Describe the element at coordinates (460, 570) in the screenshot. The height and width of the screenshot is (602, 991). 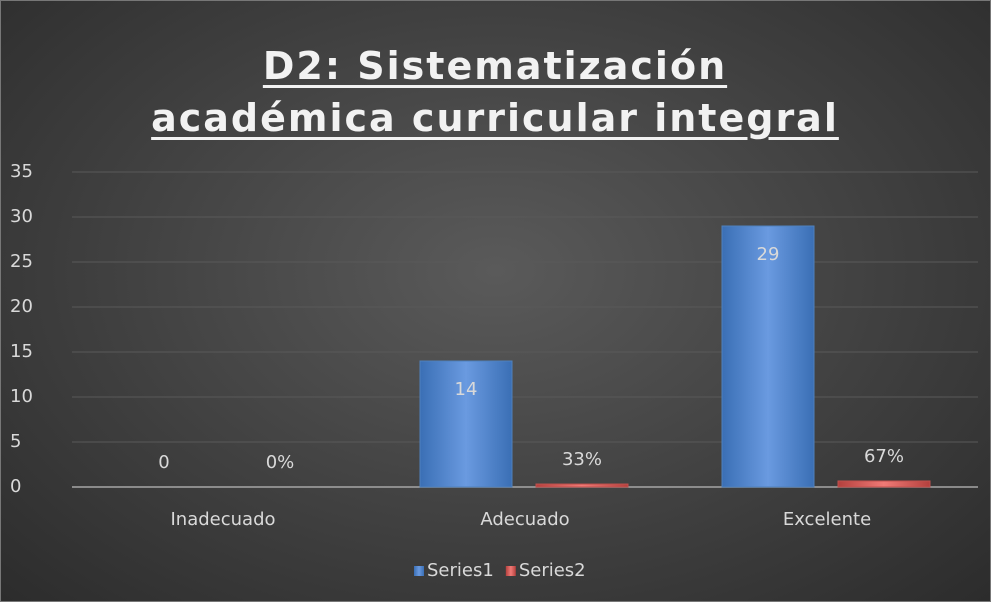
I see `legend-label: Series1` at that location.